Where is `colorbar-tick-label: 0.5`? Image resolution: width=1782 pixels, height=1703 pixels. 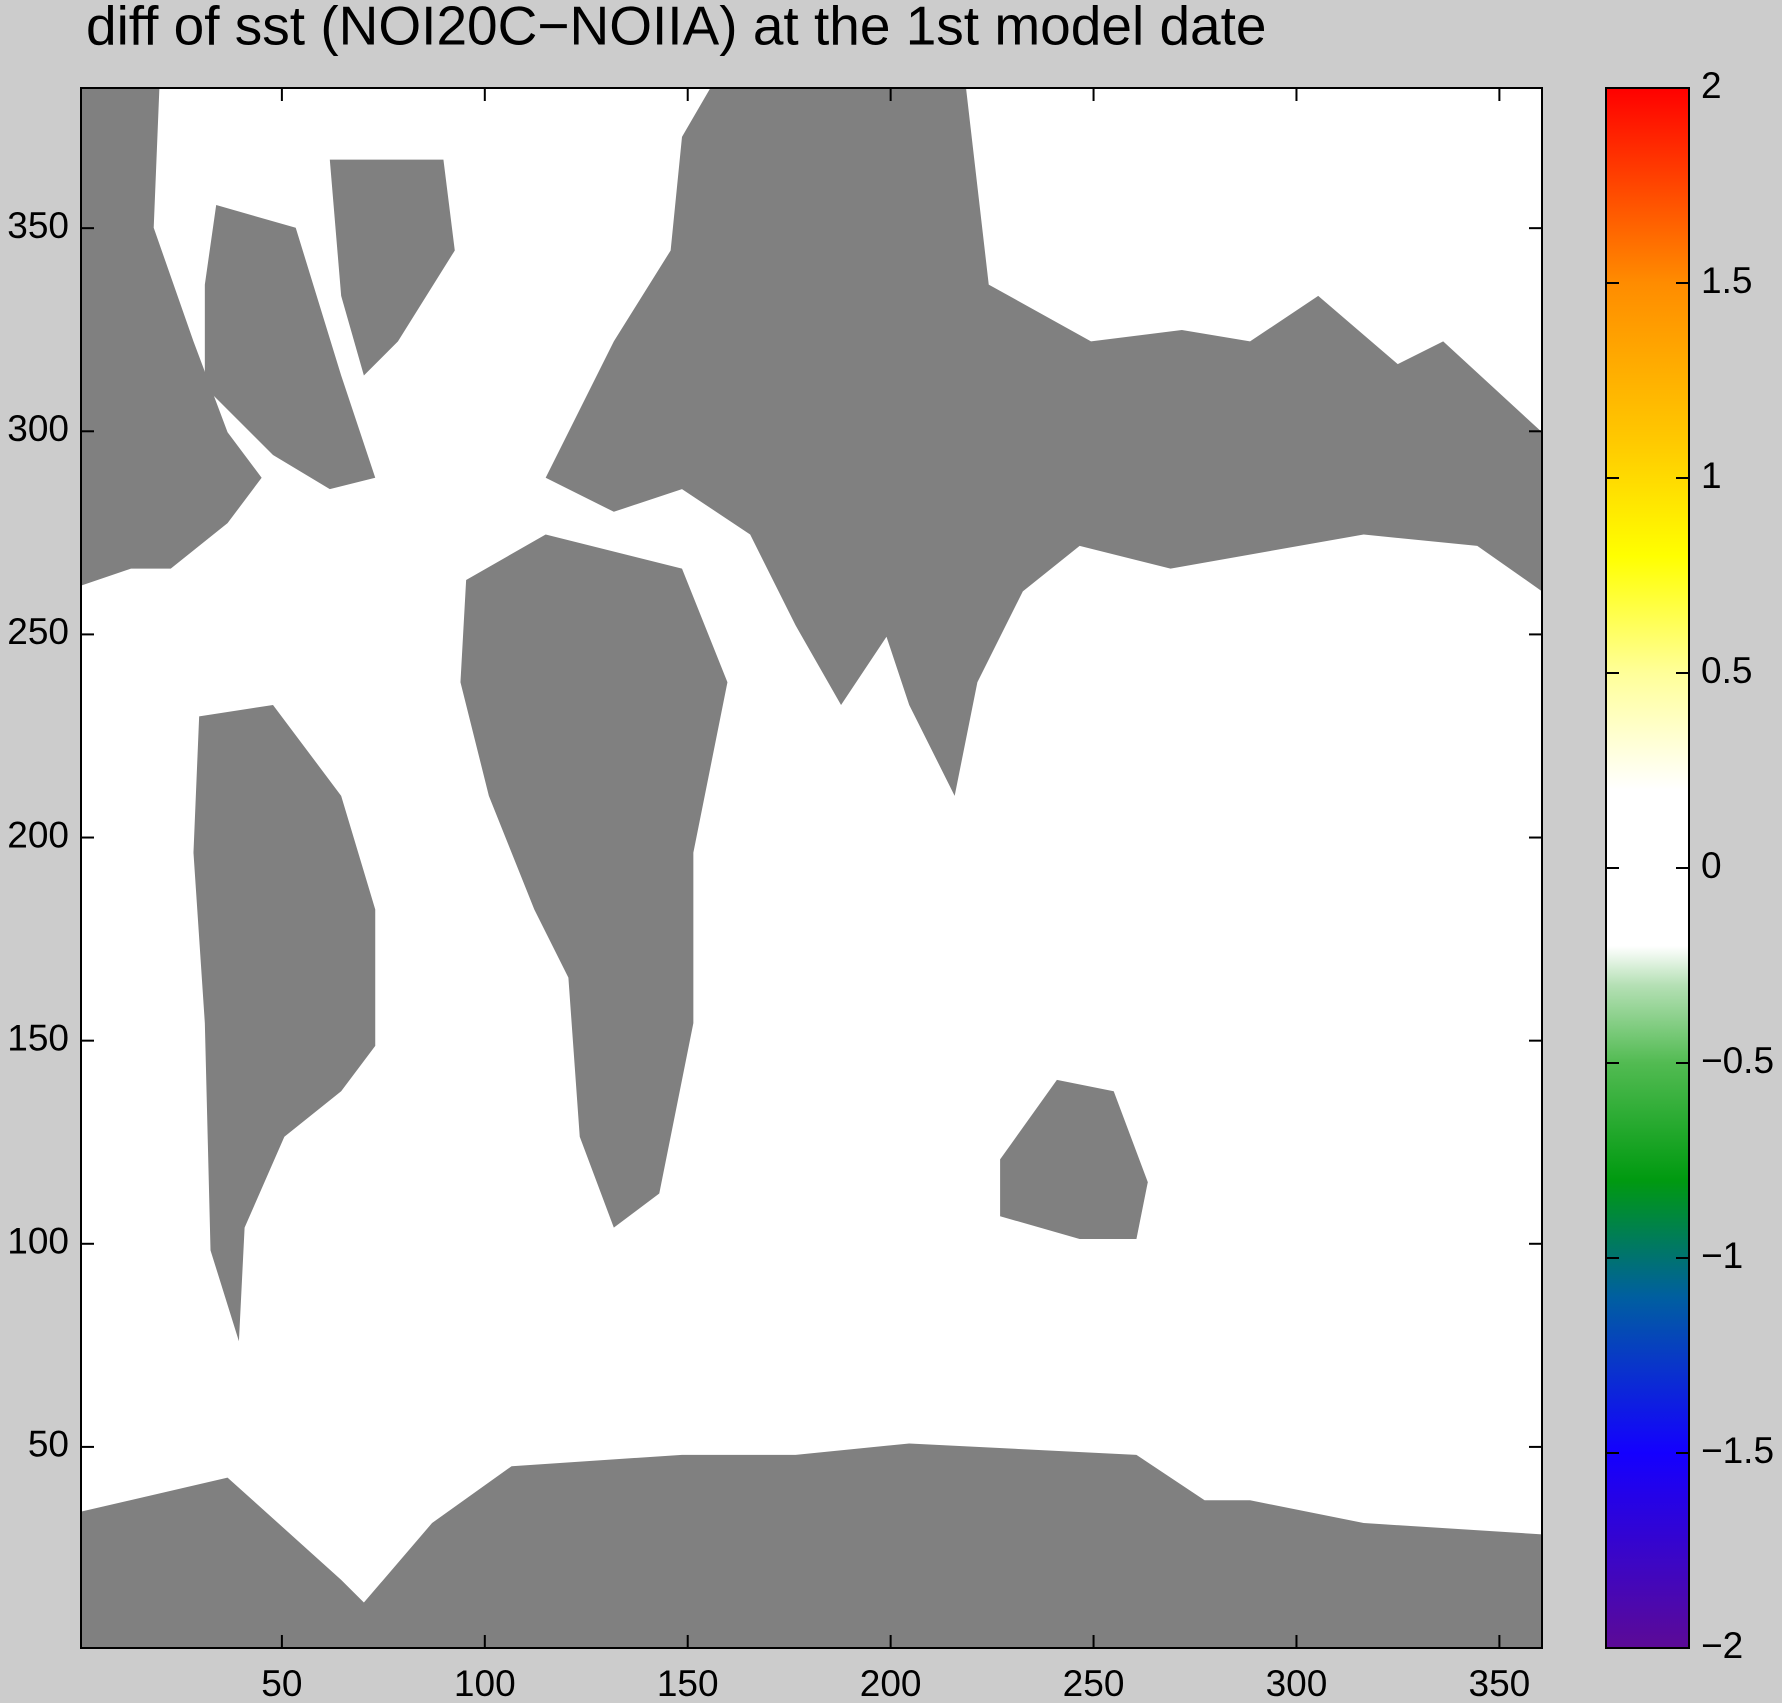
colorbar-tick-label: 0.5 is located at coordinates (1726, 670).